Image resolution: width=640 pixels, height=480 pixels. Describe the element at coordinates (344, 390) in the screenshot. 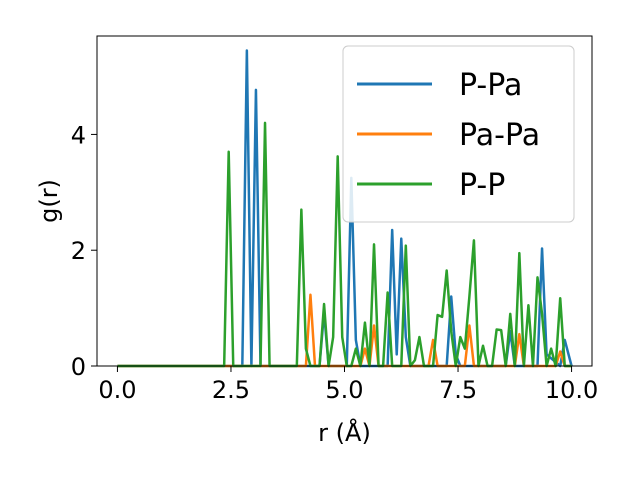

I see `x-tick-label: 5.0` at that location.